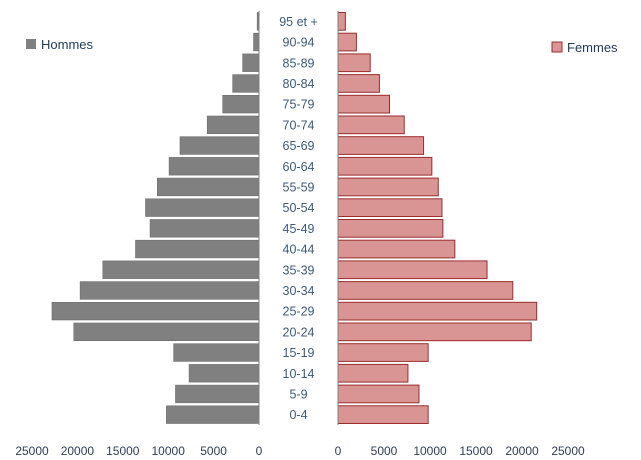  What do you see at coordinates (299, 312) in the screenshot?
I see `age-label-25-29: 25-29` at bounding box center [299, 312].